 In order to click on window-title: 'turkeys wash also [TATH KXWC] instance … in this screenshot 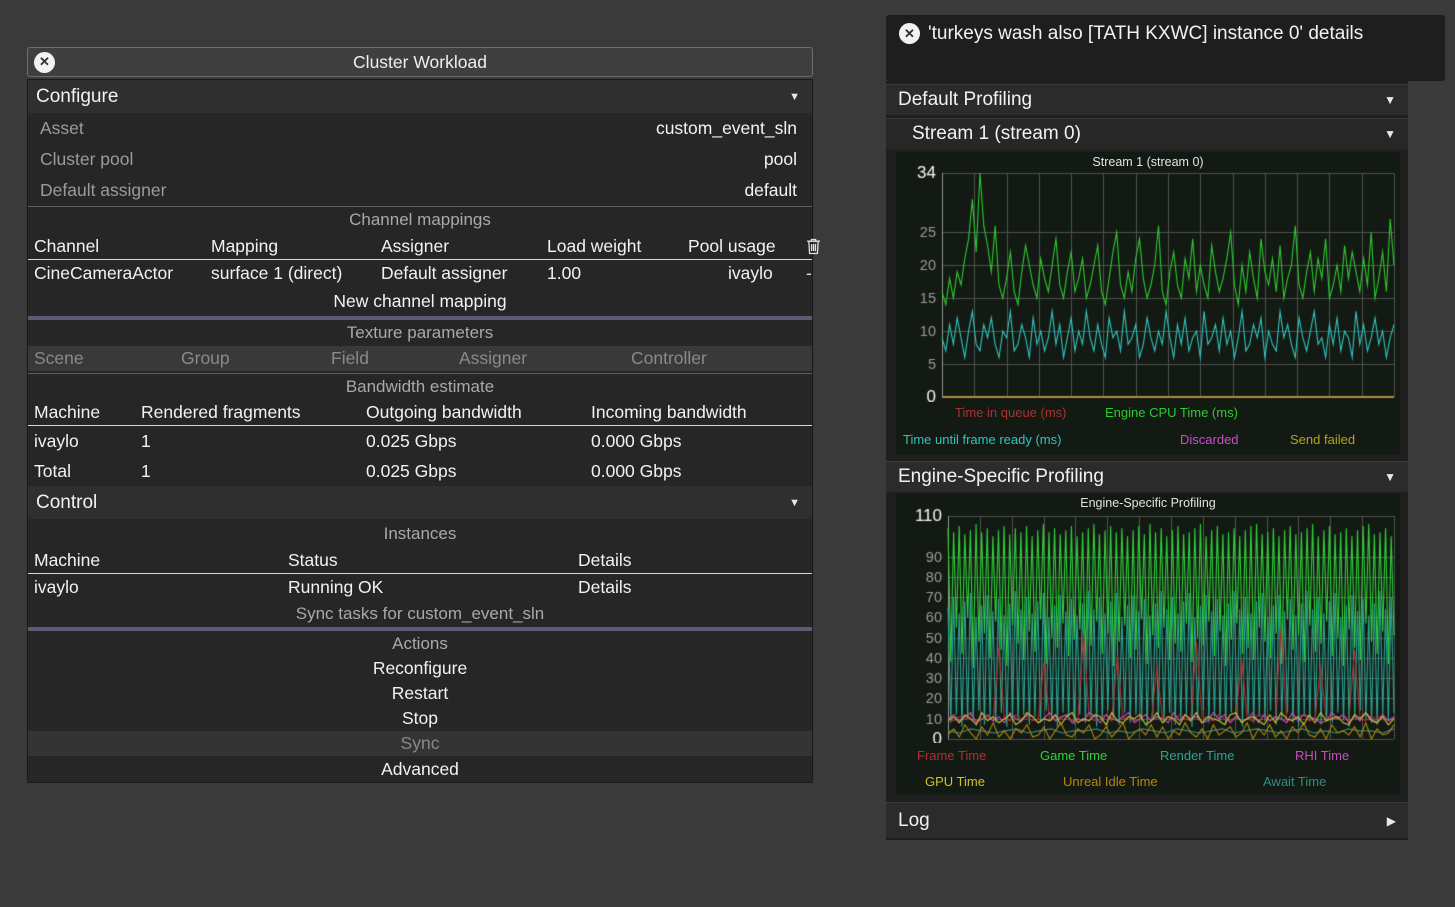, I will do `click(1146, 33)`.